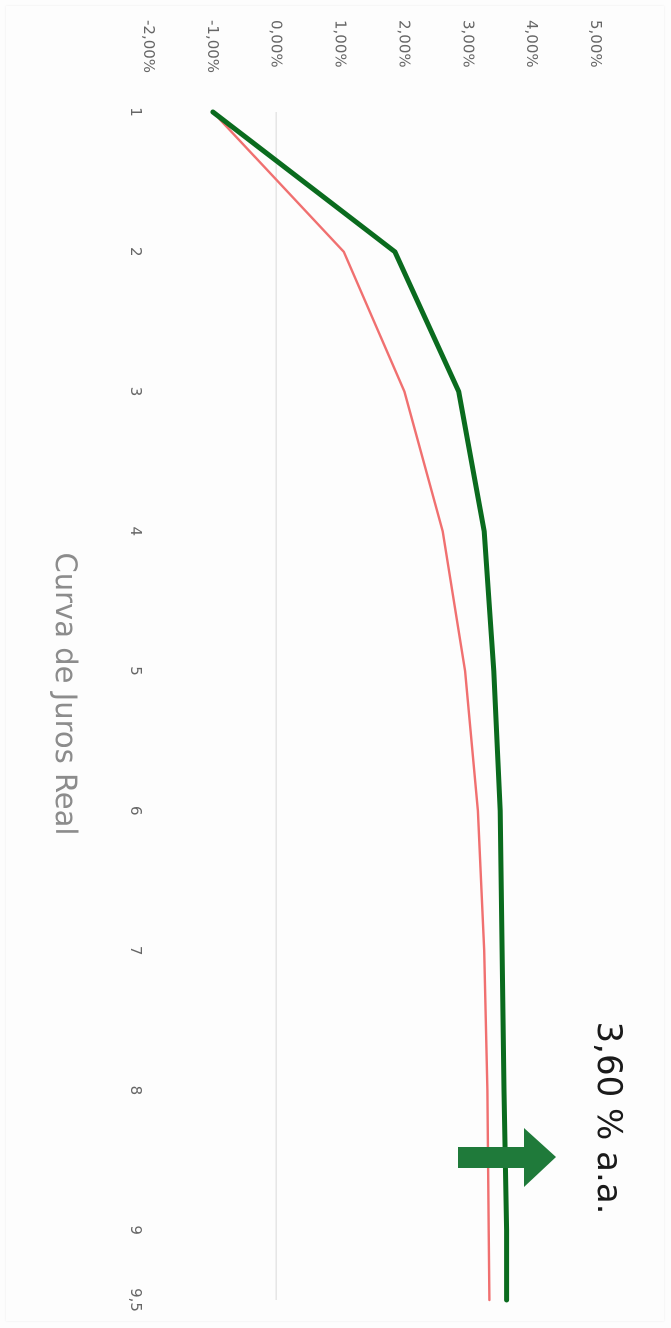 The image size is (671, 1328). What do you see at coordinates (341, 44) in the screenshot?
I see `y-tick-label: 1,00%` at bounding box center [341, 44].